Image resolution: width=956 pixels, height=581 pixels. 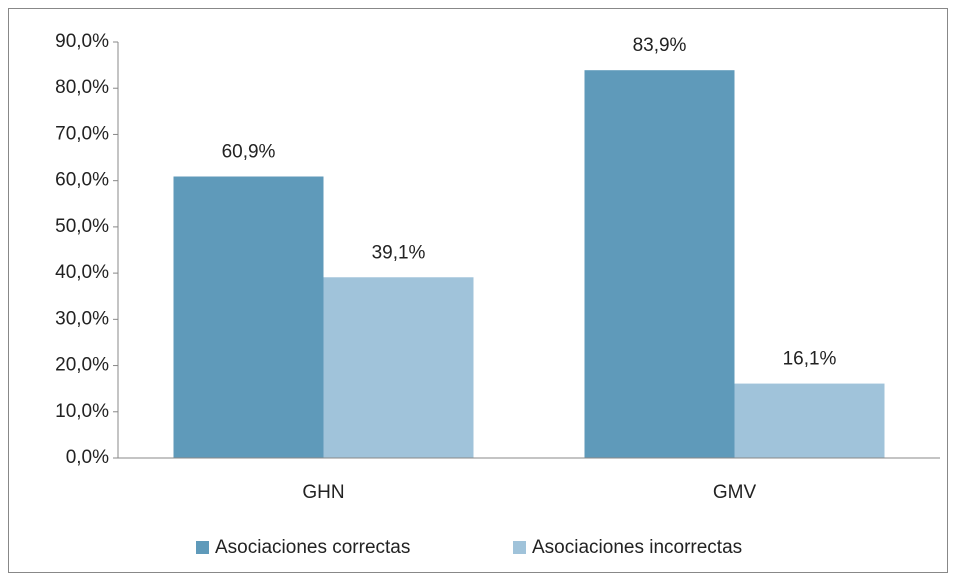 What do you see at coordinates (82, 226) in the screenshot?
I see `y-tick-label: 50,0%` at bounding box center [82, 226].